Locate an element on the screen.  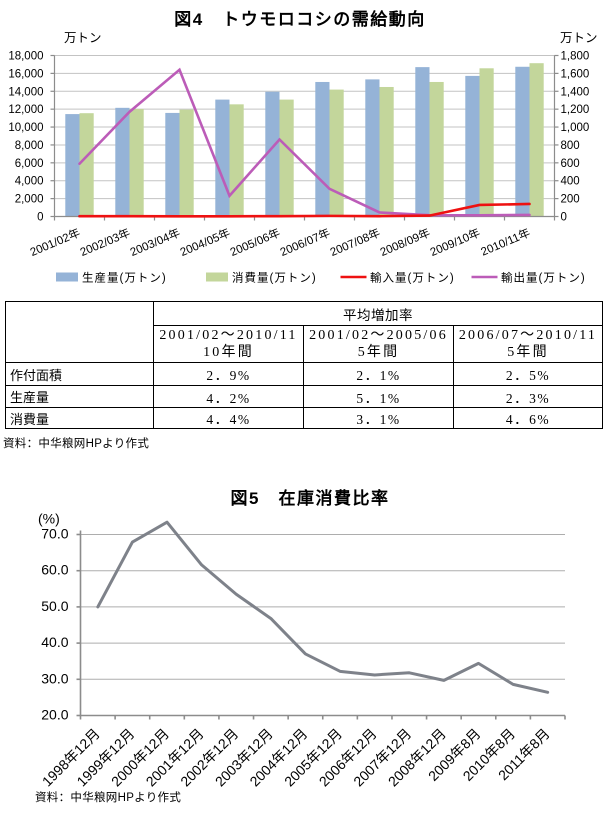
y-axis-label: 60.0 is located at coordinates (54, 570).